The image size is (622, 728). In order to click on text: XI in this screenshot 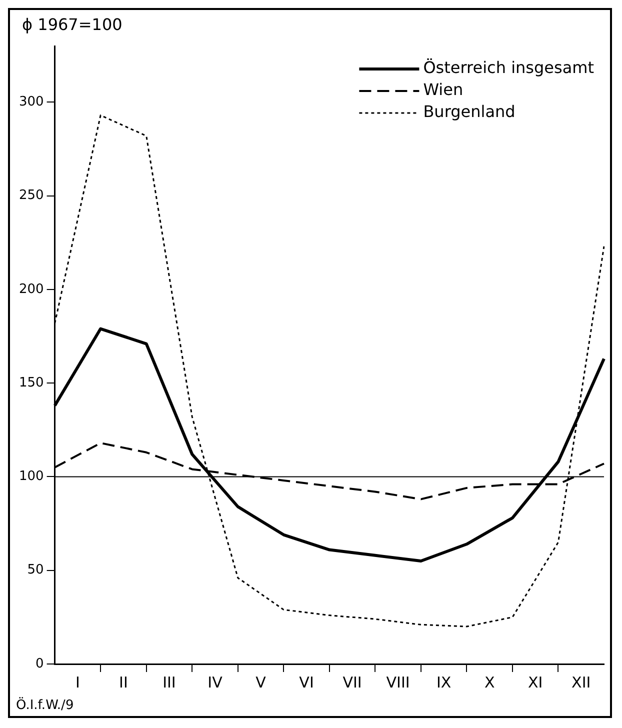, I will do `click(535, 682)`.